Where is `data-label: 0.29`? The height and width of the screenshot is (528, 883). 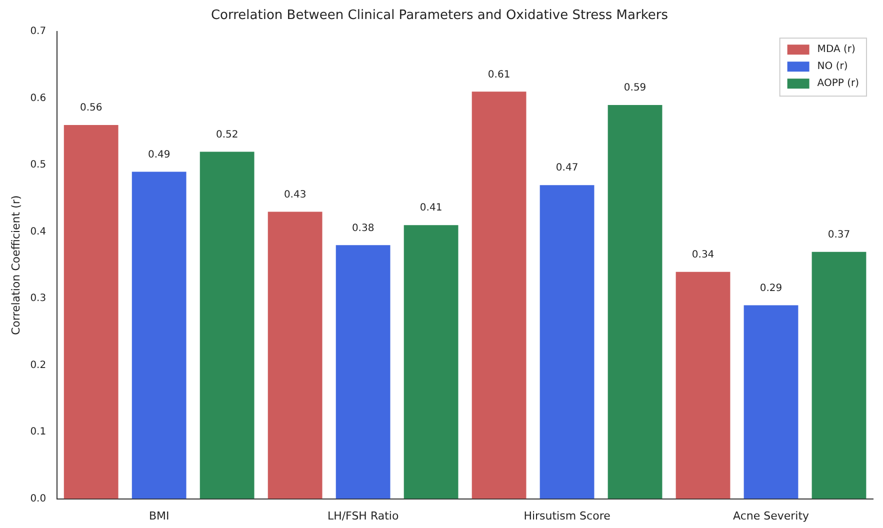 data-label: 0.29 is located at coordinates (771, 288).